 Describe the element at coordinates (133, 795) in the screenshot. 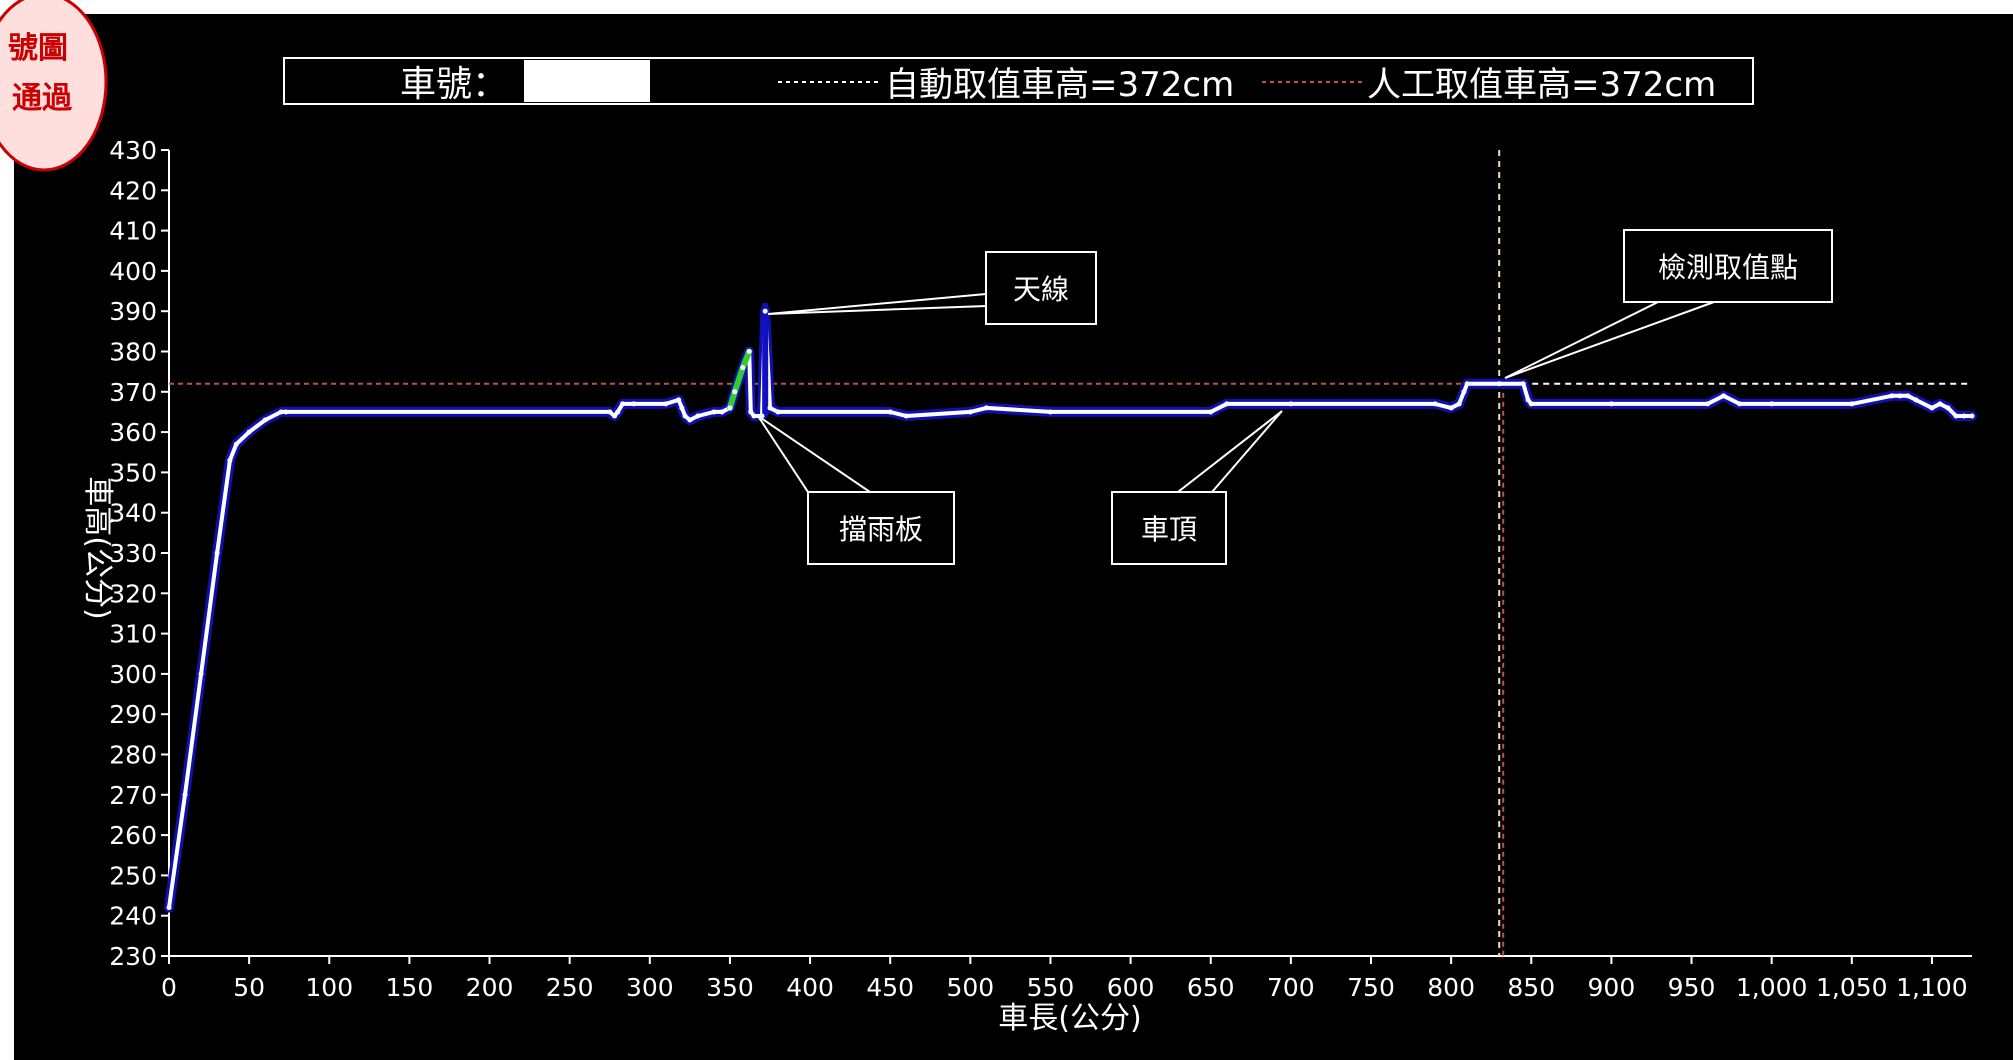

I see `y-tick-label: 270` at that location.